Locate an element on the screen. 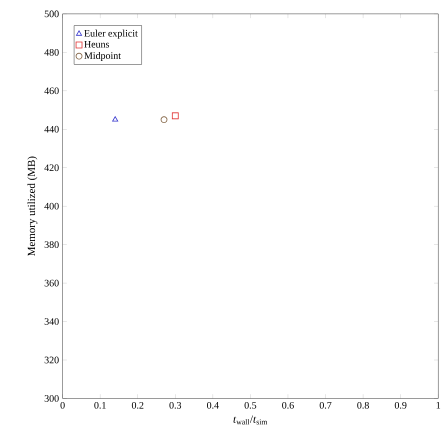 This screenshot has width=444, height=436. y-tick-label: 320 is located at coordinates (51, 360).